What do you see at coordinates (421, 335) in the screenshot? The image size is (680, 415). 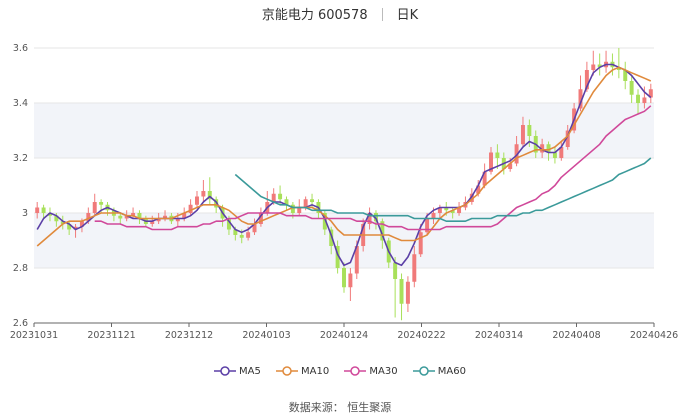 I see `x-tick-label: 20240222` at bounding box center [421, 335].